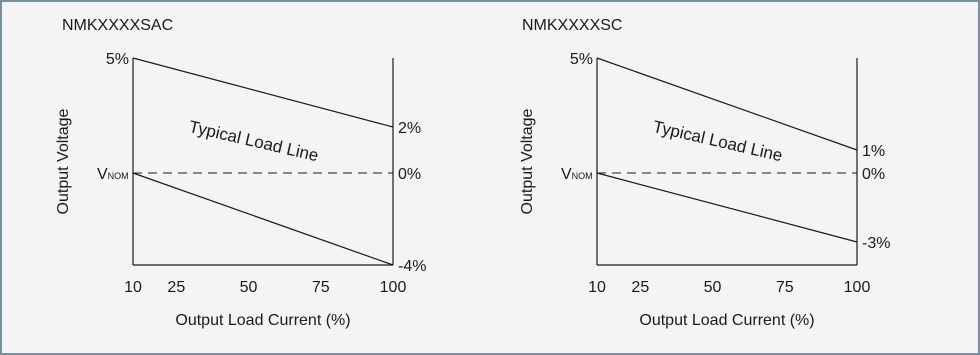 The width and height of the screenshot is (980, 355). I want to click on y-right-tick-label: -3%, so click(876, 243).